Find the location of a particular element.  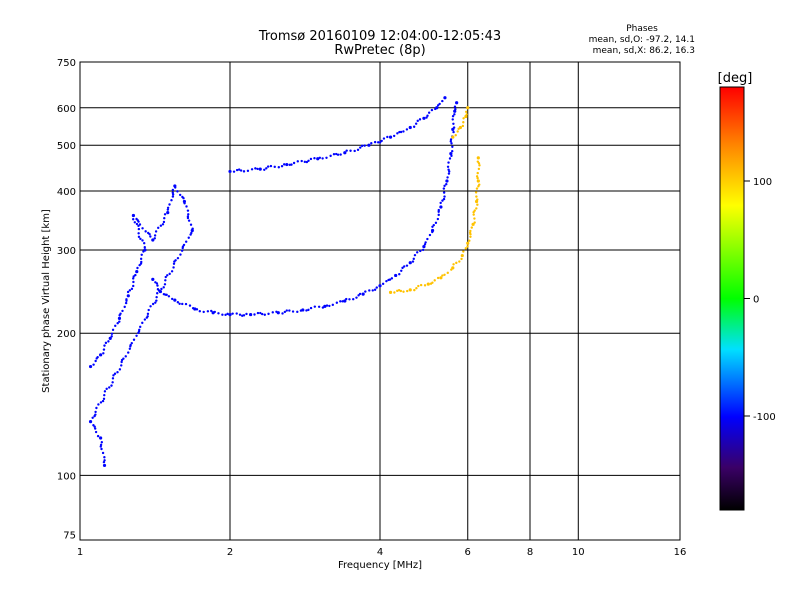

colorbar-label: [deg] is located at coordinates (735, 78).